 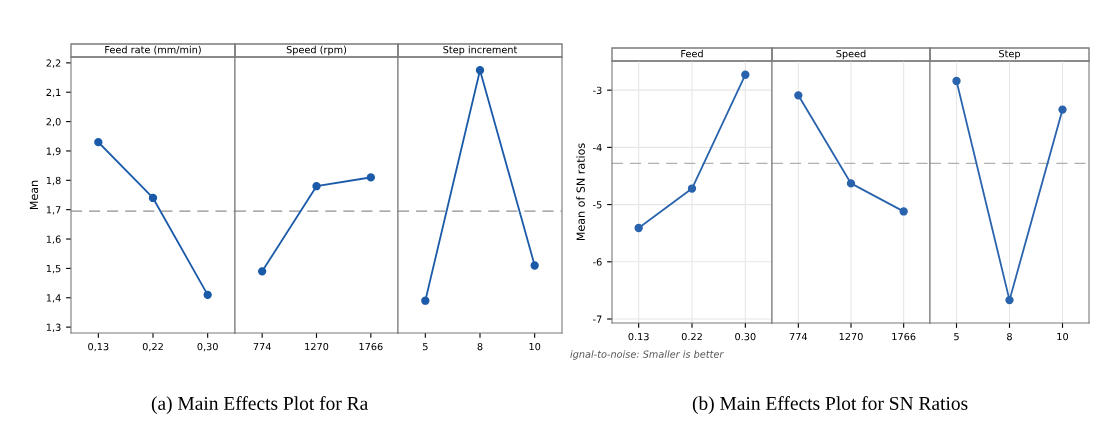 I want to click on y-tick-label: 1,7, so click(x=53, y=210).